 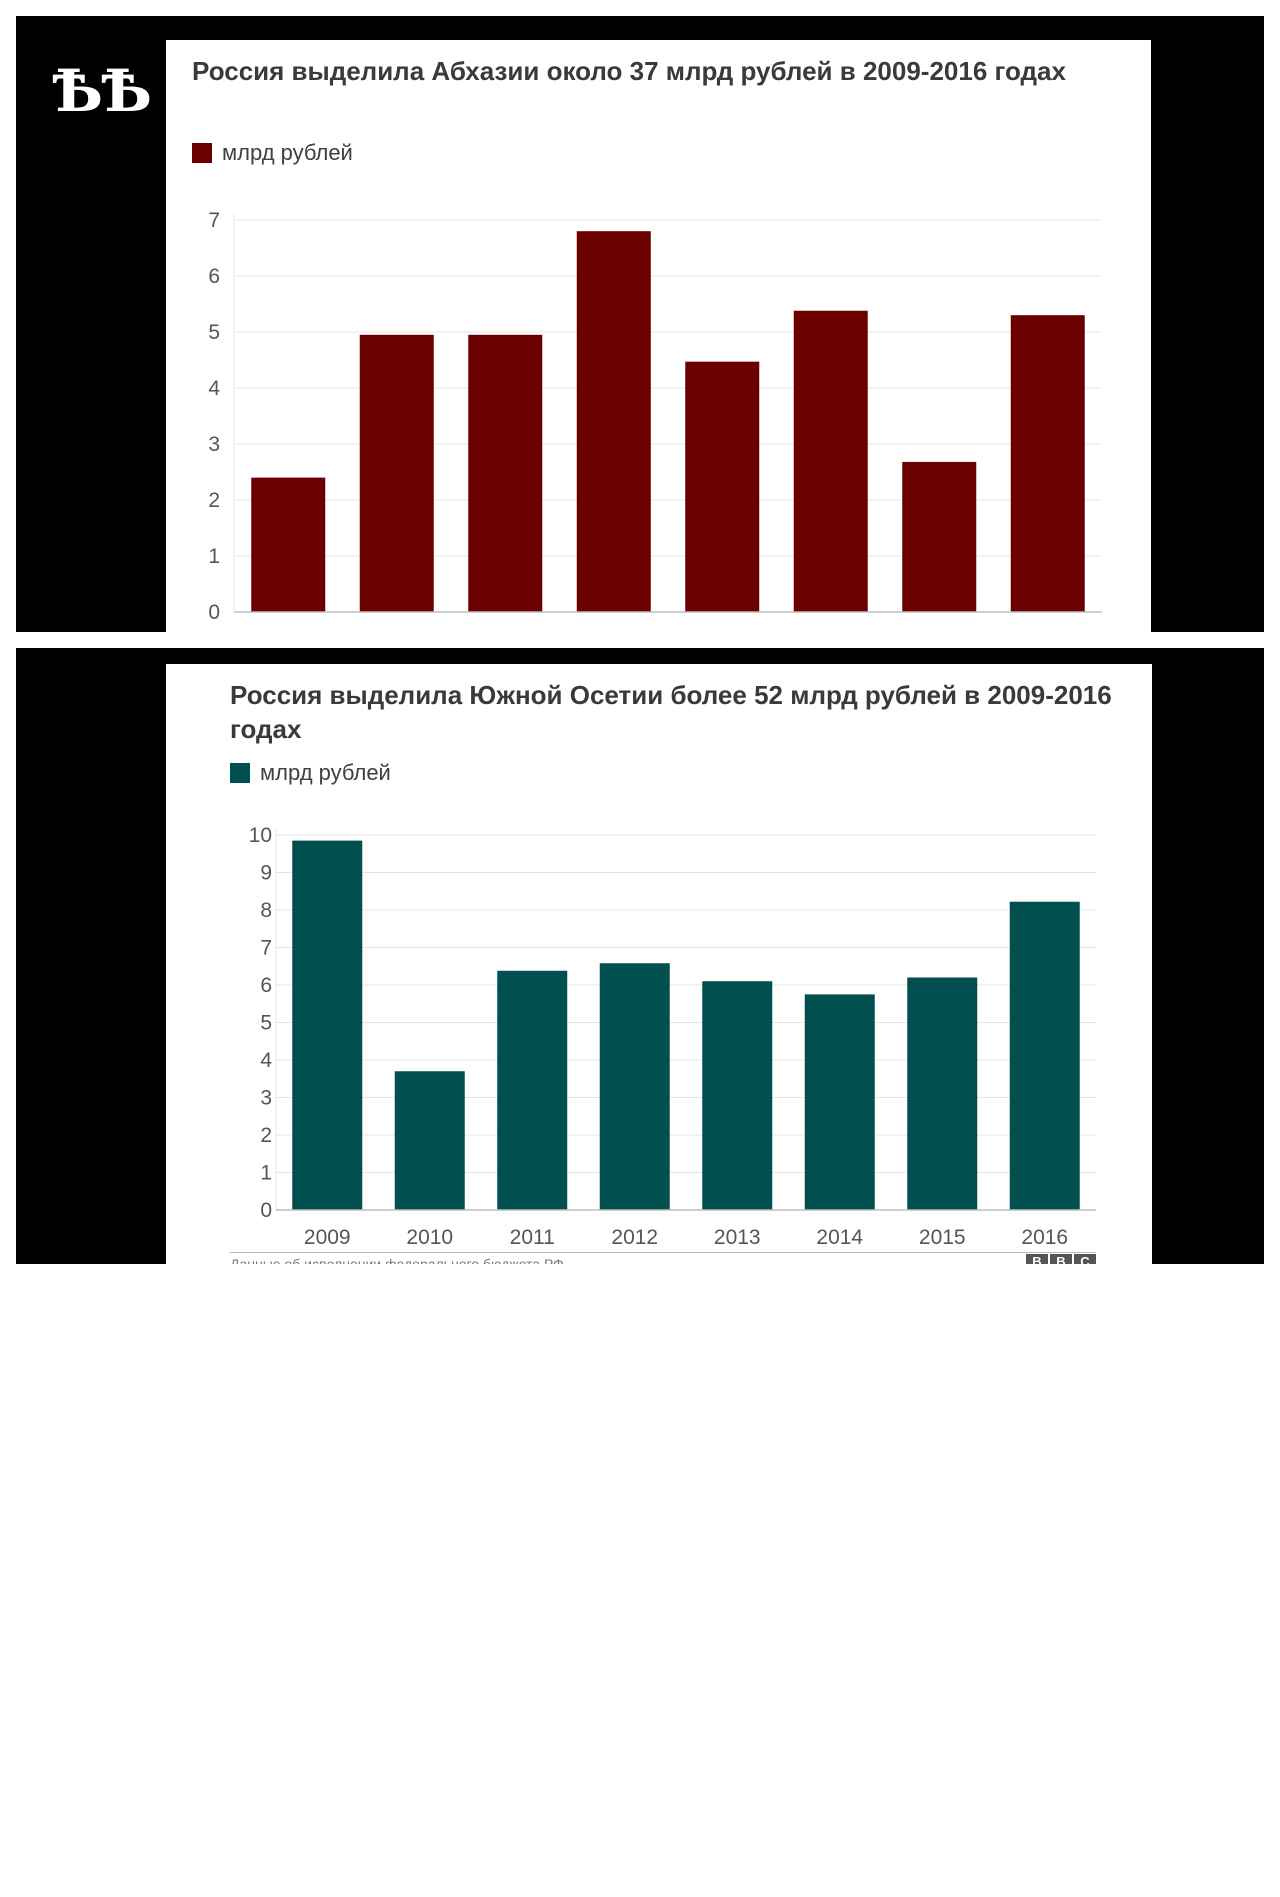 What do you see at coordinates (1085, 1259) in the screenshot?
I see `bbc-letter: C` at bounding box center [1085, 1259].